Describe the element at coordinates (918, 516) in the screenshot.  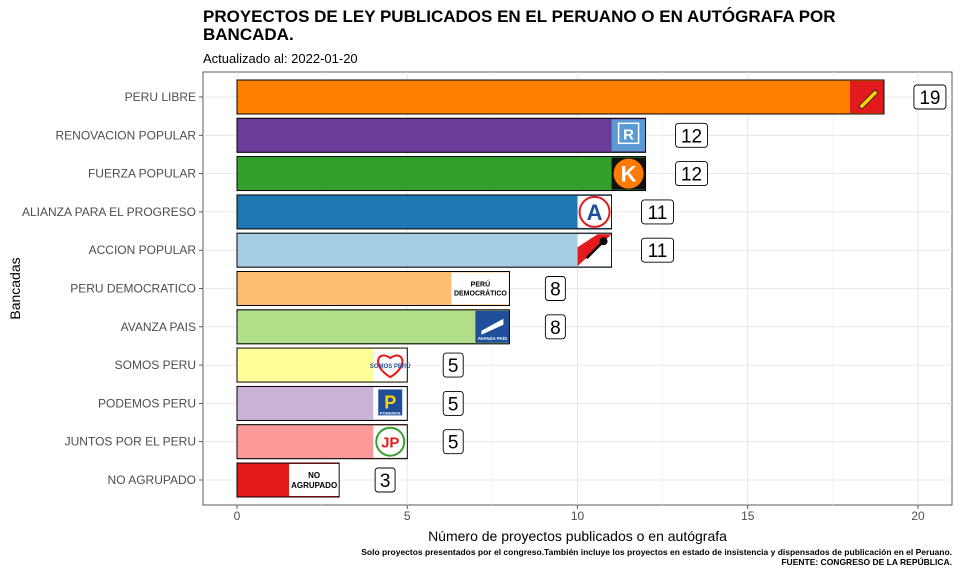
I see `x-tick-label: 20` at that location.